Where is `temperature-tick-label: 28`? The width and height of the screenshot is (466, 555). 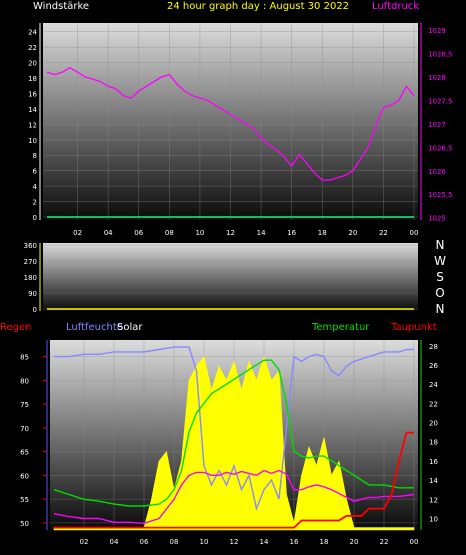 temperature-tick-label: 28 is located at coordinates (433, 347).